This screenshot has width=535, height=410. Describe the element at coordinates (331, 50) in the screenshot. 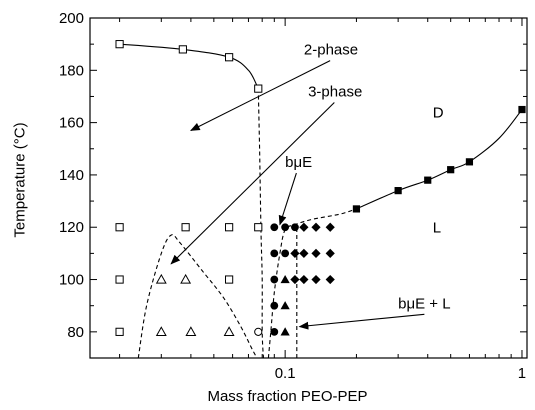

I see `annotation-label: 2-phase` at that location.